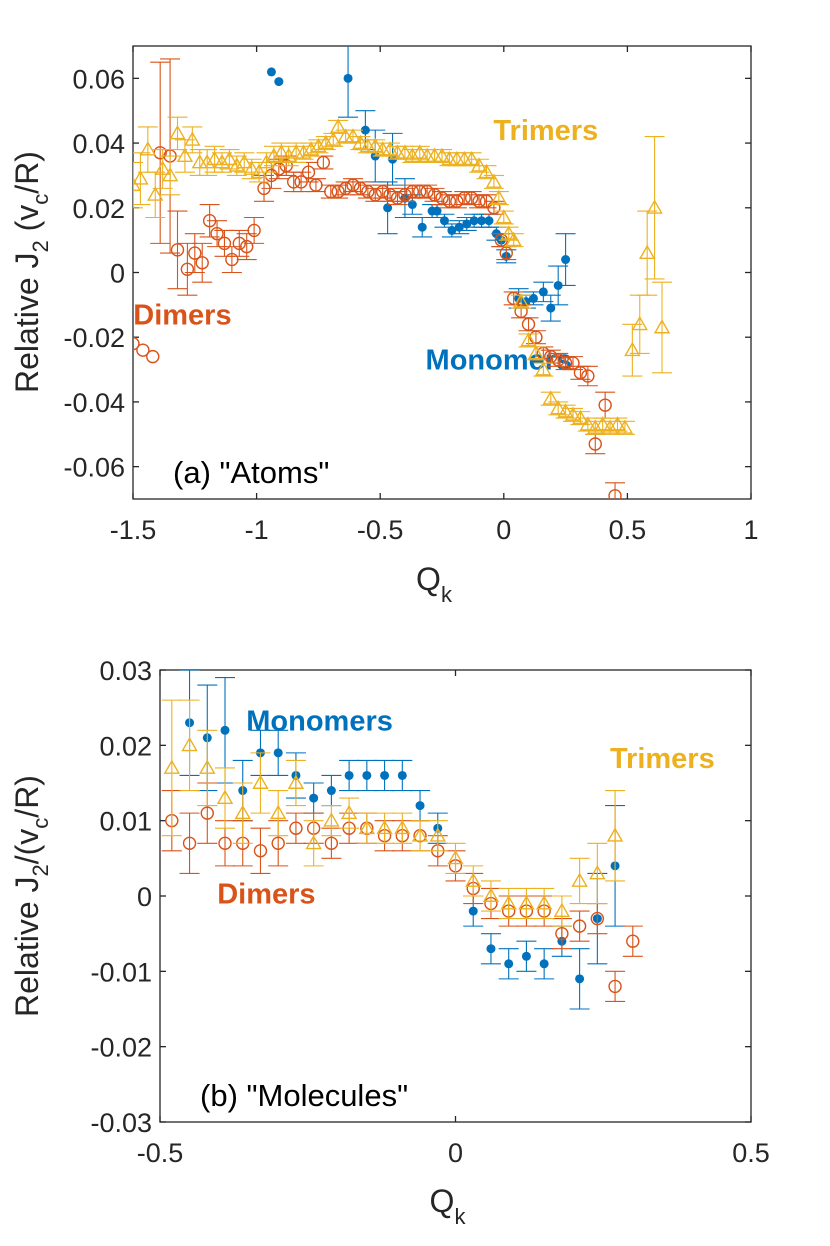 The image size is (830, 1246). I want to click on y-tick-label: 0.04, so click(98, 144).